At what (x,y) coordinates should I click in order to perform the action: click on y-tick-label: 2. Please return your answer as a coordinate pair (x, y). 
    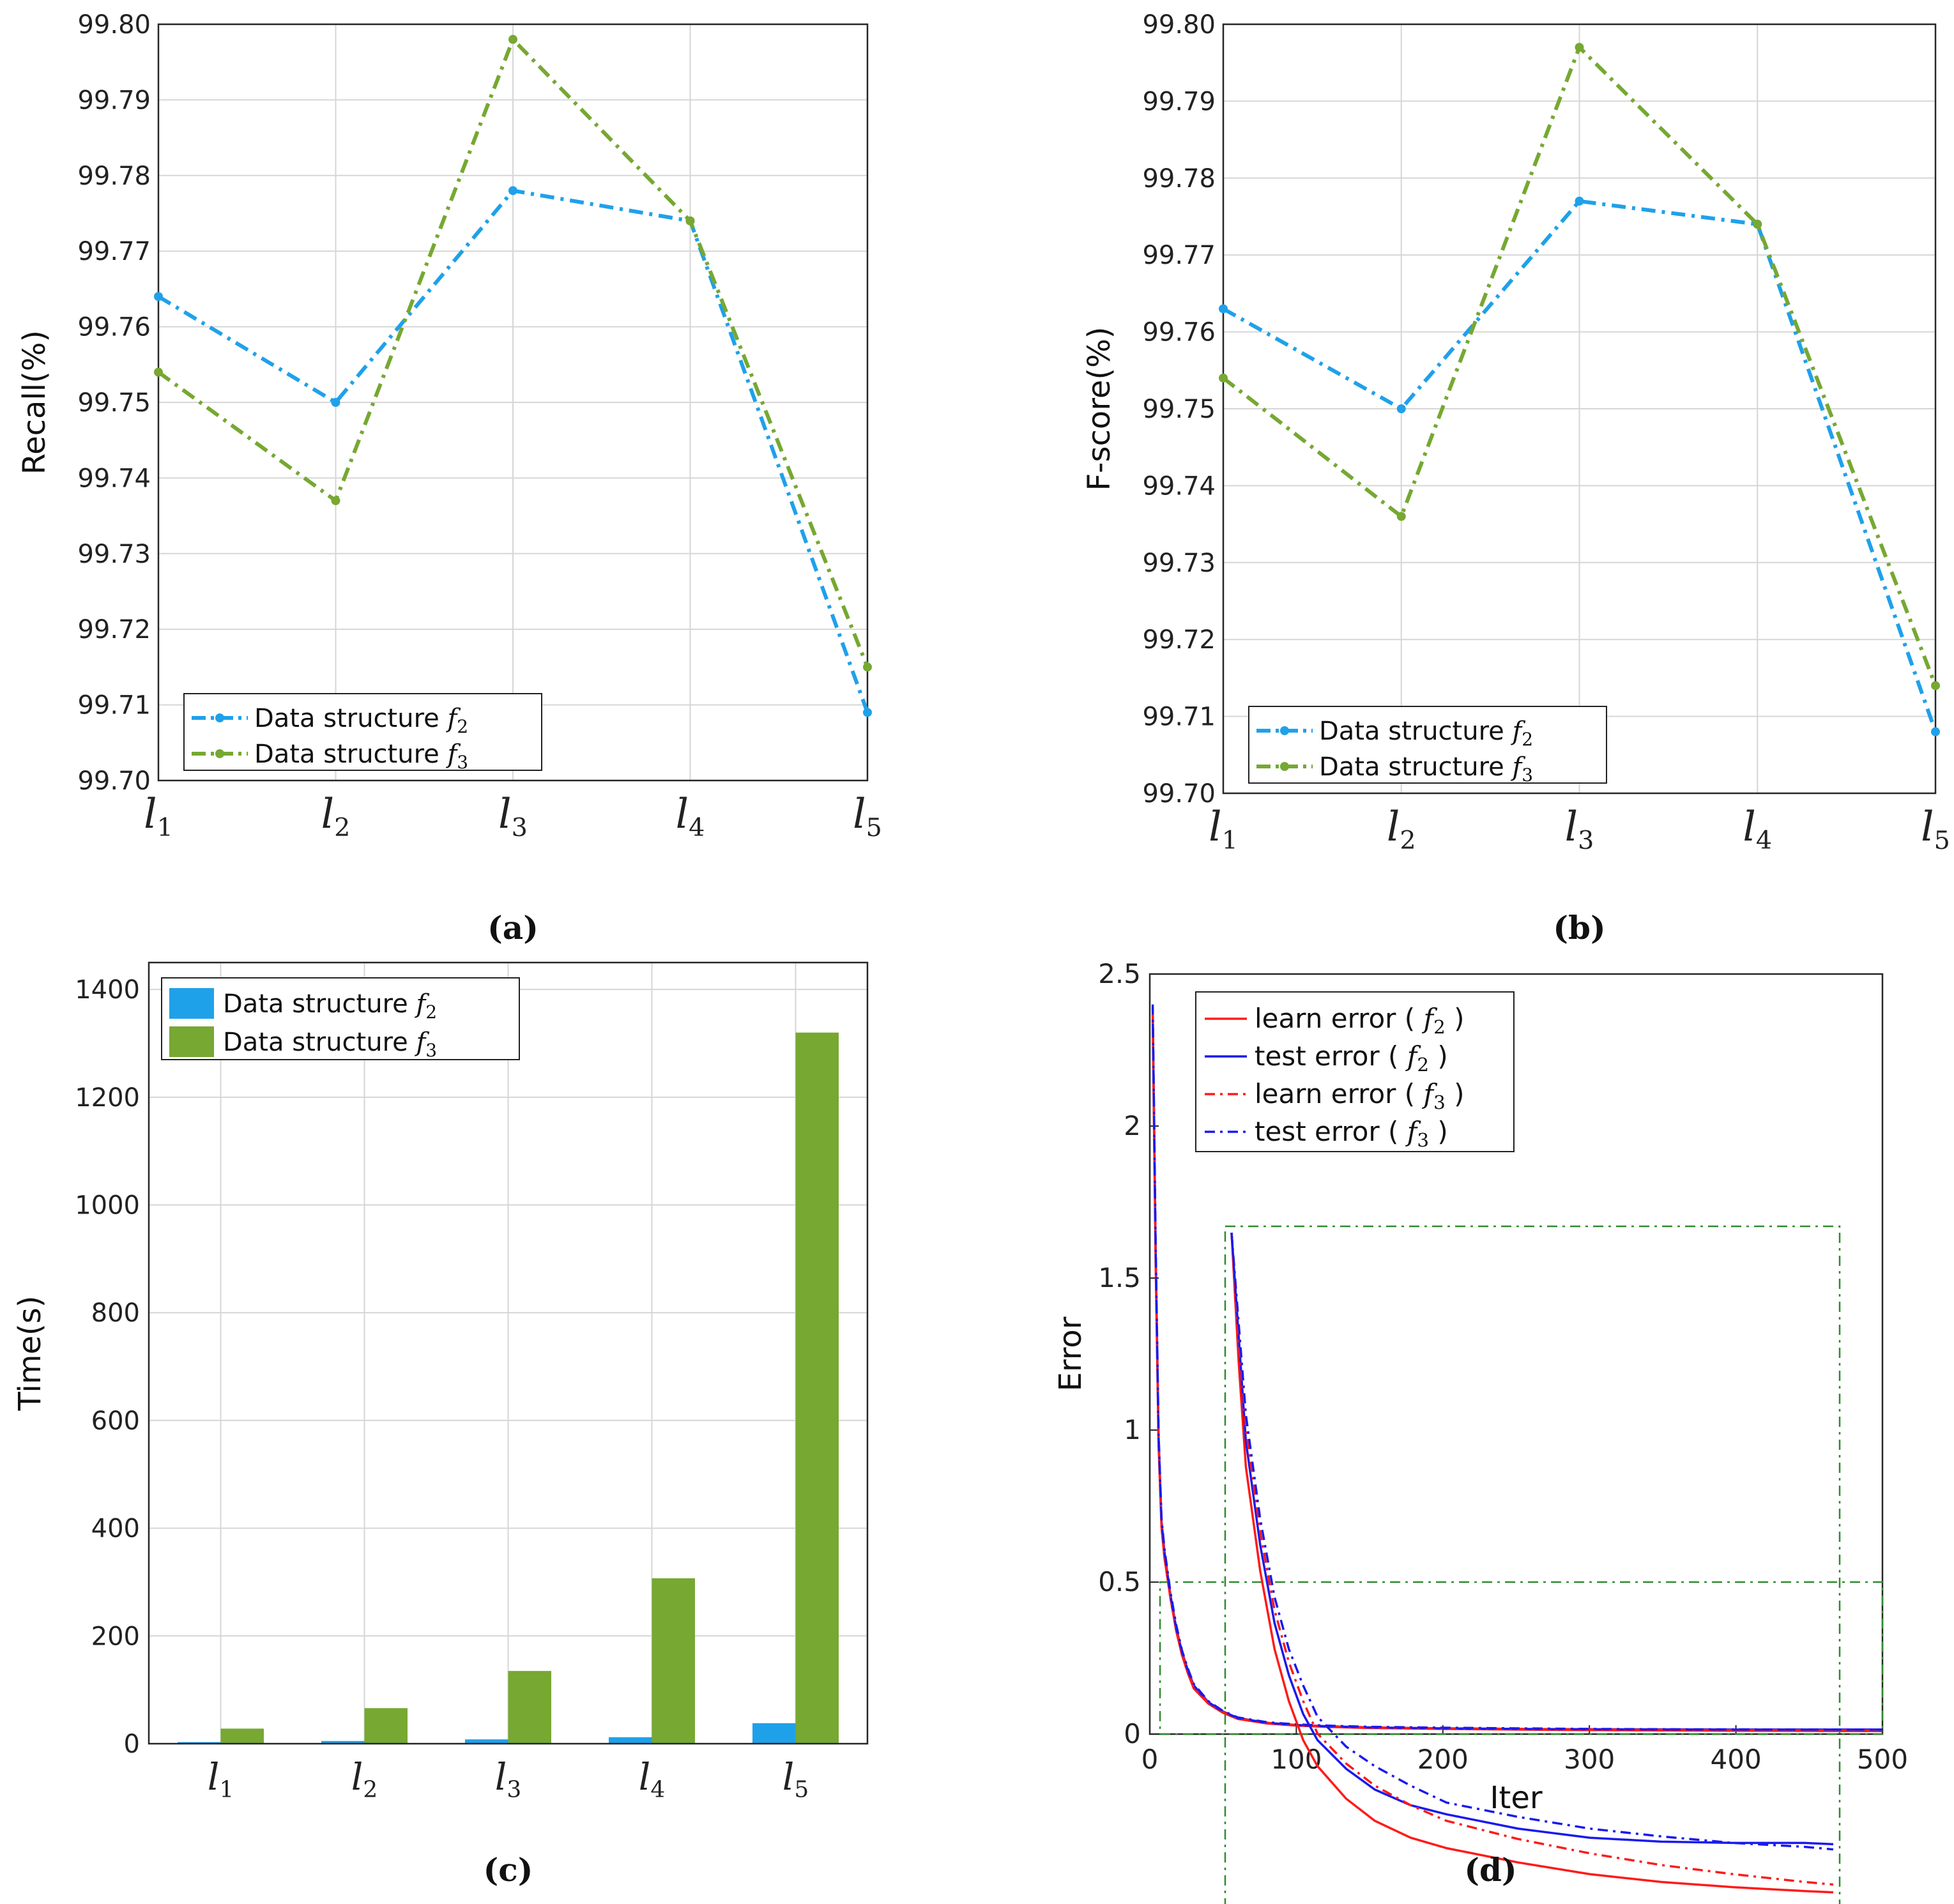
    Looking at the image, I should click on (1132, 1125).